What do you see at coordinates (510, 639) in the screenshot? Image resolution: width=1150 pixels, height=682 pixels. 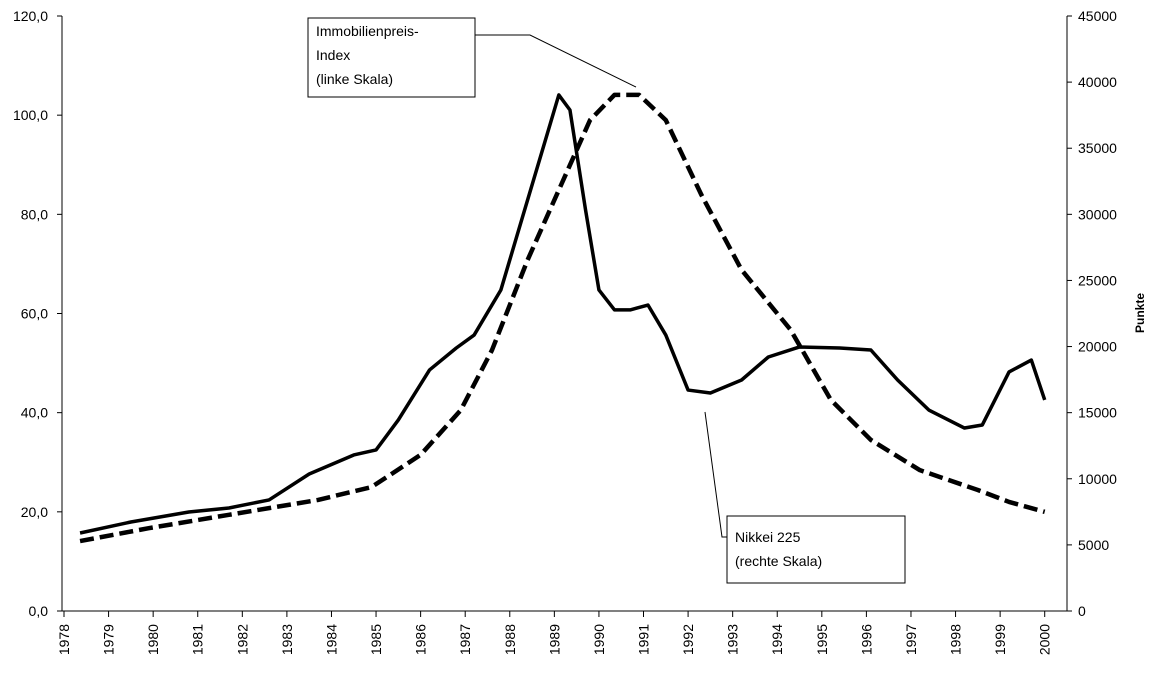 I see `x-tick-label: 1988` at bounding box center [510, 639].